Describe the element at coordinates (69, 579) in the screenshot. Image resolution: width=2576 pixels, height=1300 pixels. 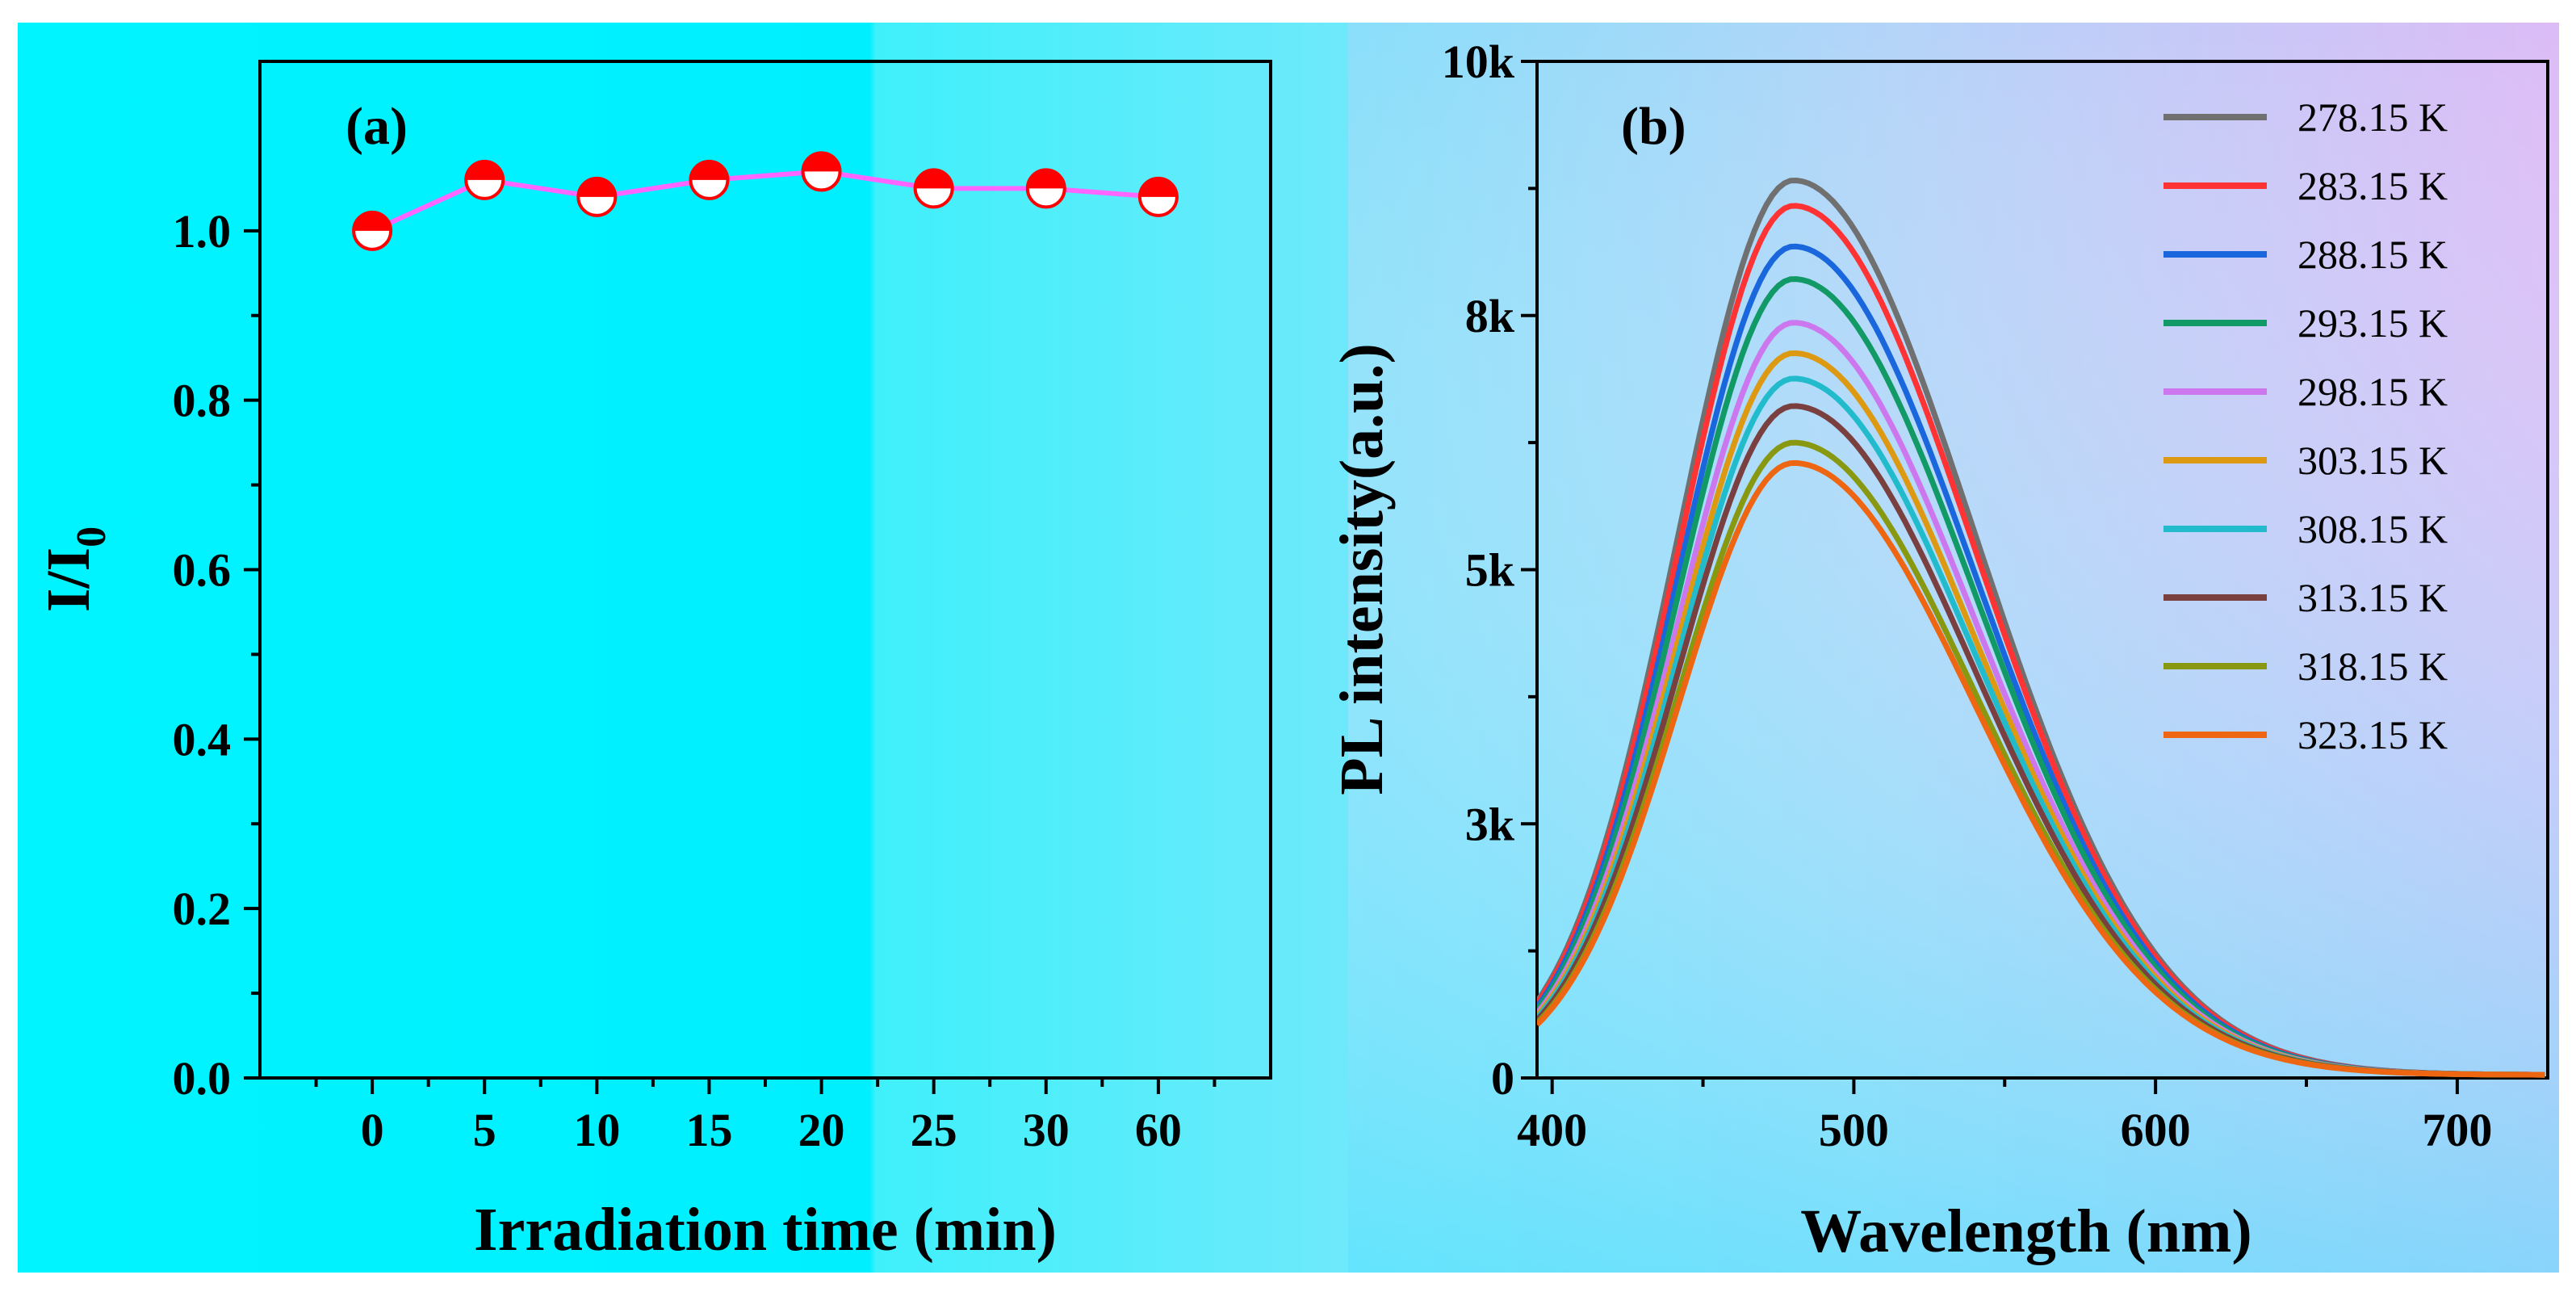
I see `panel-a-y-title-main: I/I` at that location.